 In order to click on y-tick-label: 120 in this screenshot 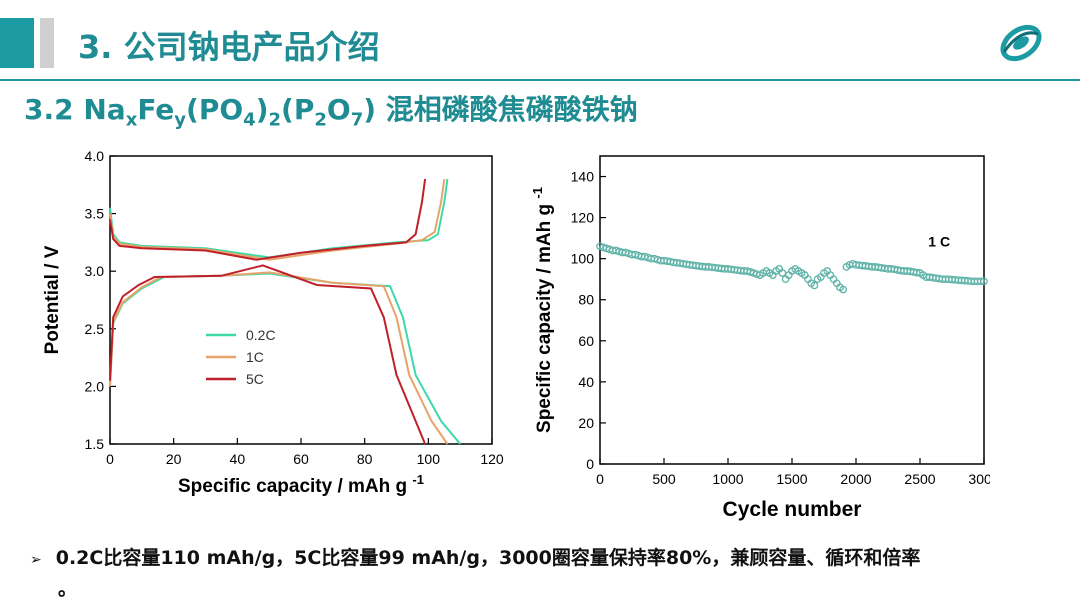, I will do `click(583, 218)`.